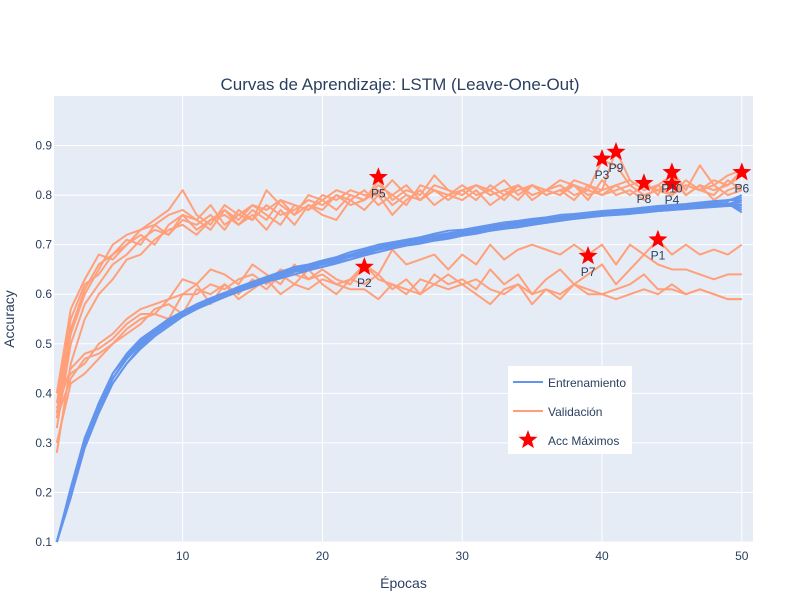 The width and height of the screenshot is (800, 605). What do you see at coordinates (672, 200) in the screenshot?
I see `max-point-label: P4` at bounding box center [672, 200].